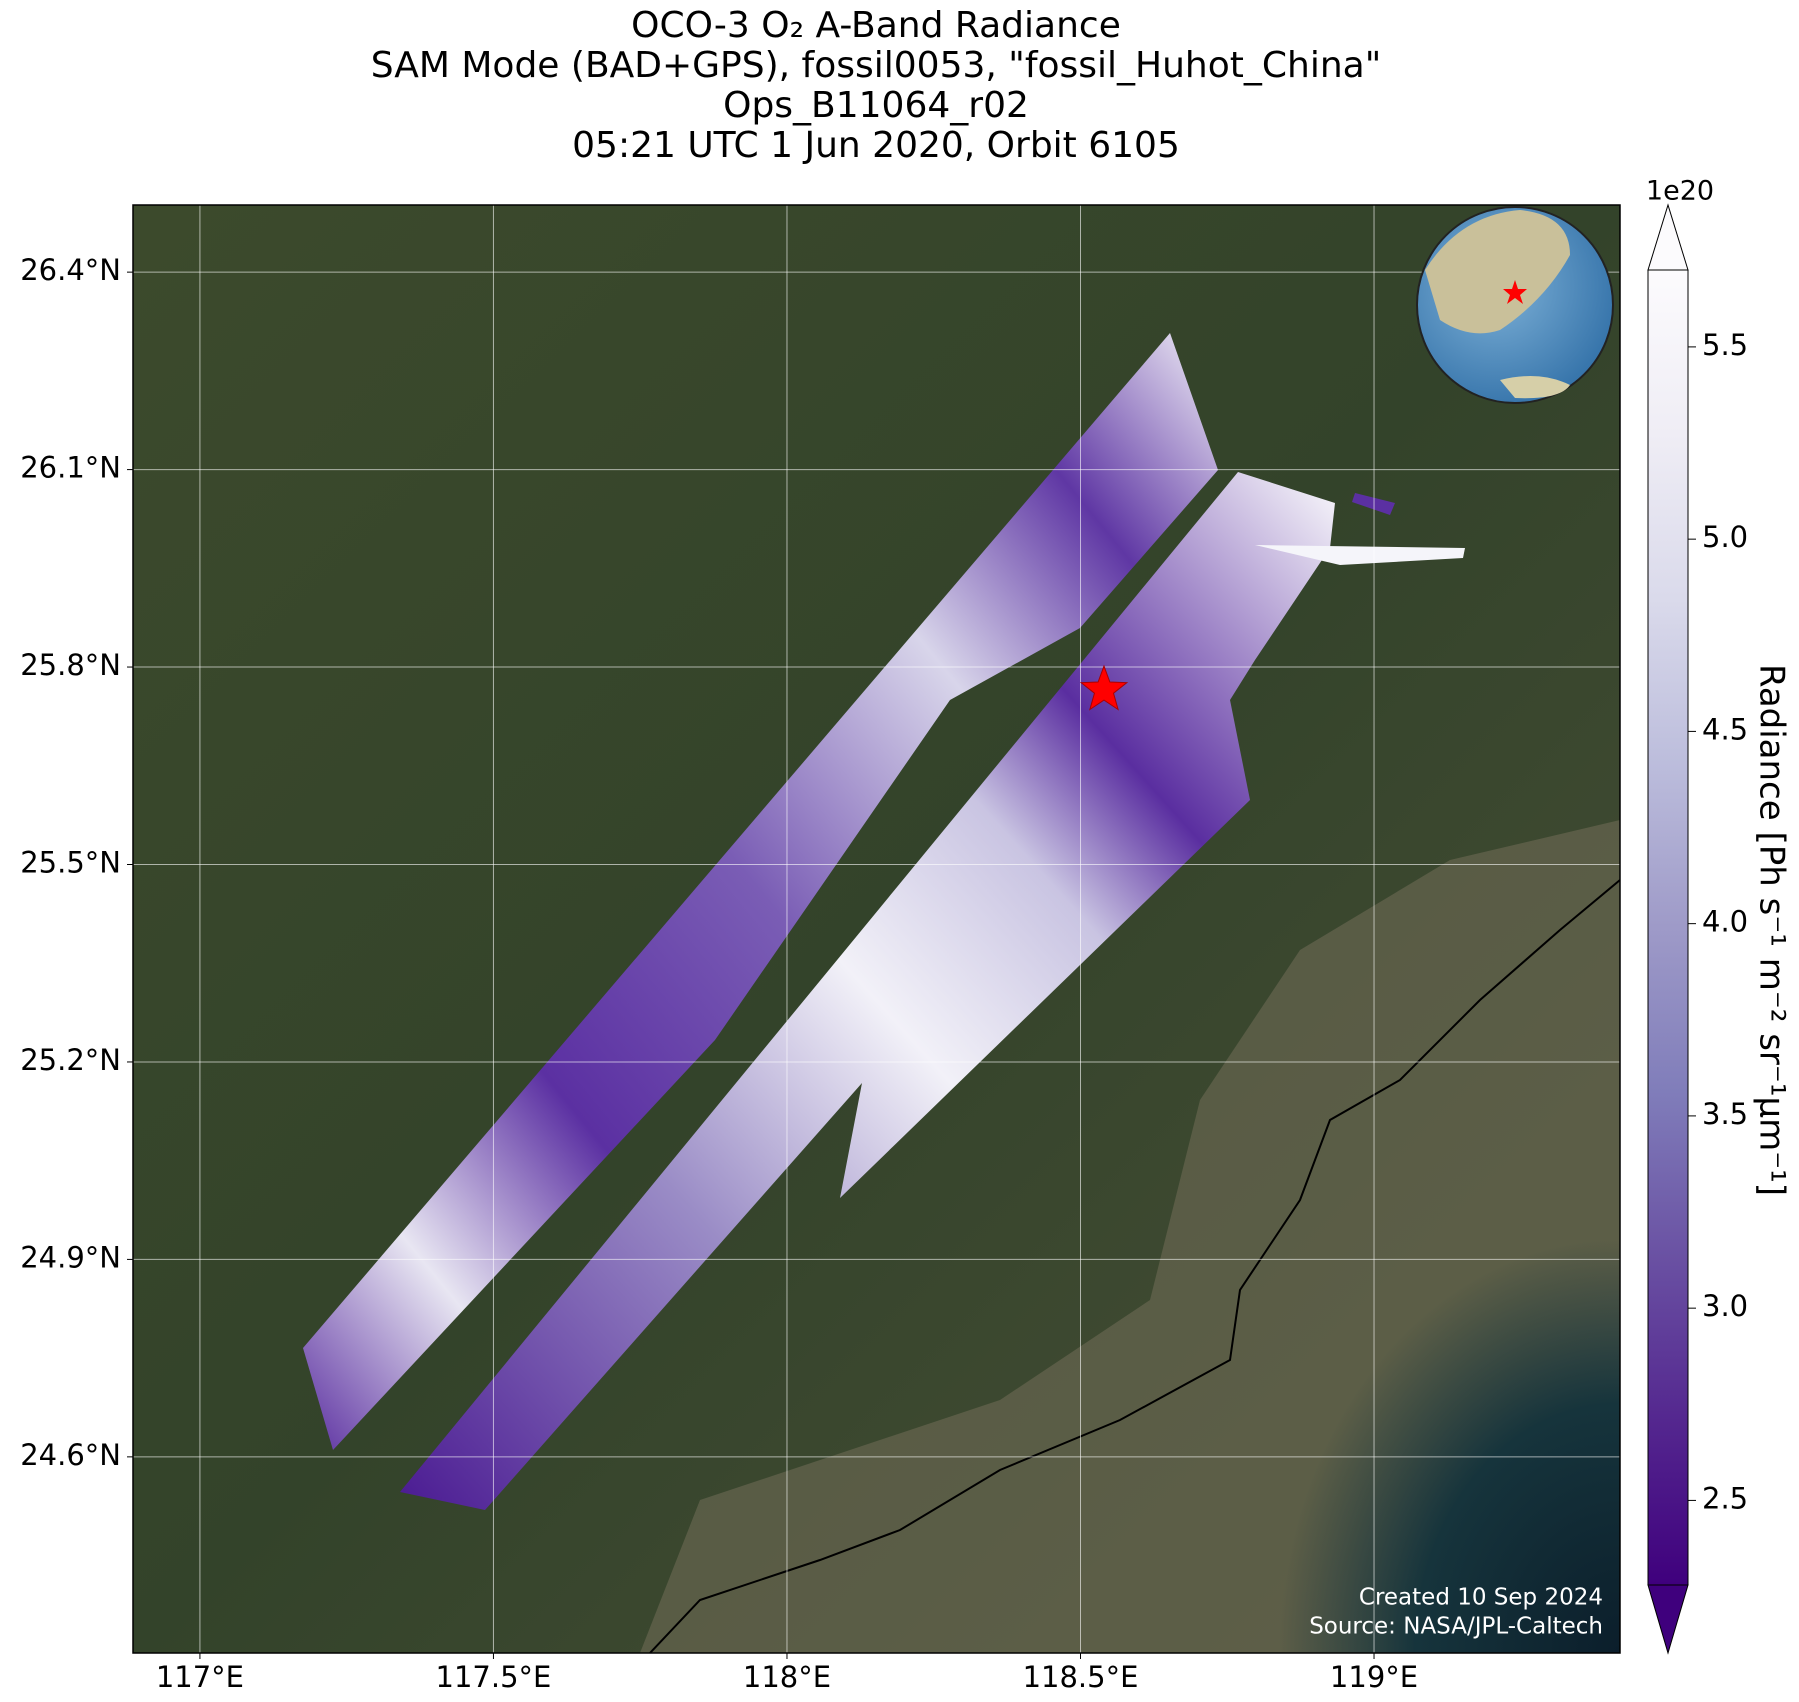  What do you see at coordinates (1104, 687) in the screenshot?
I see `target-marker` at bounding box center [1104, 687].